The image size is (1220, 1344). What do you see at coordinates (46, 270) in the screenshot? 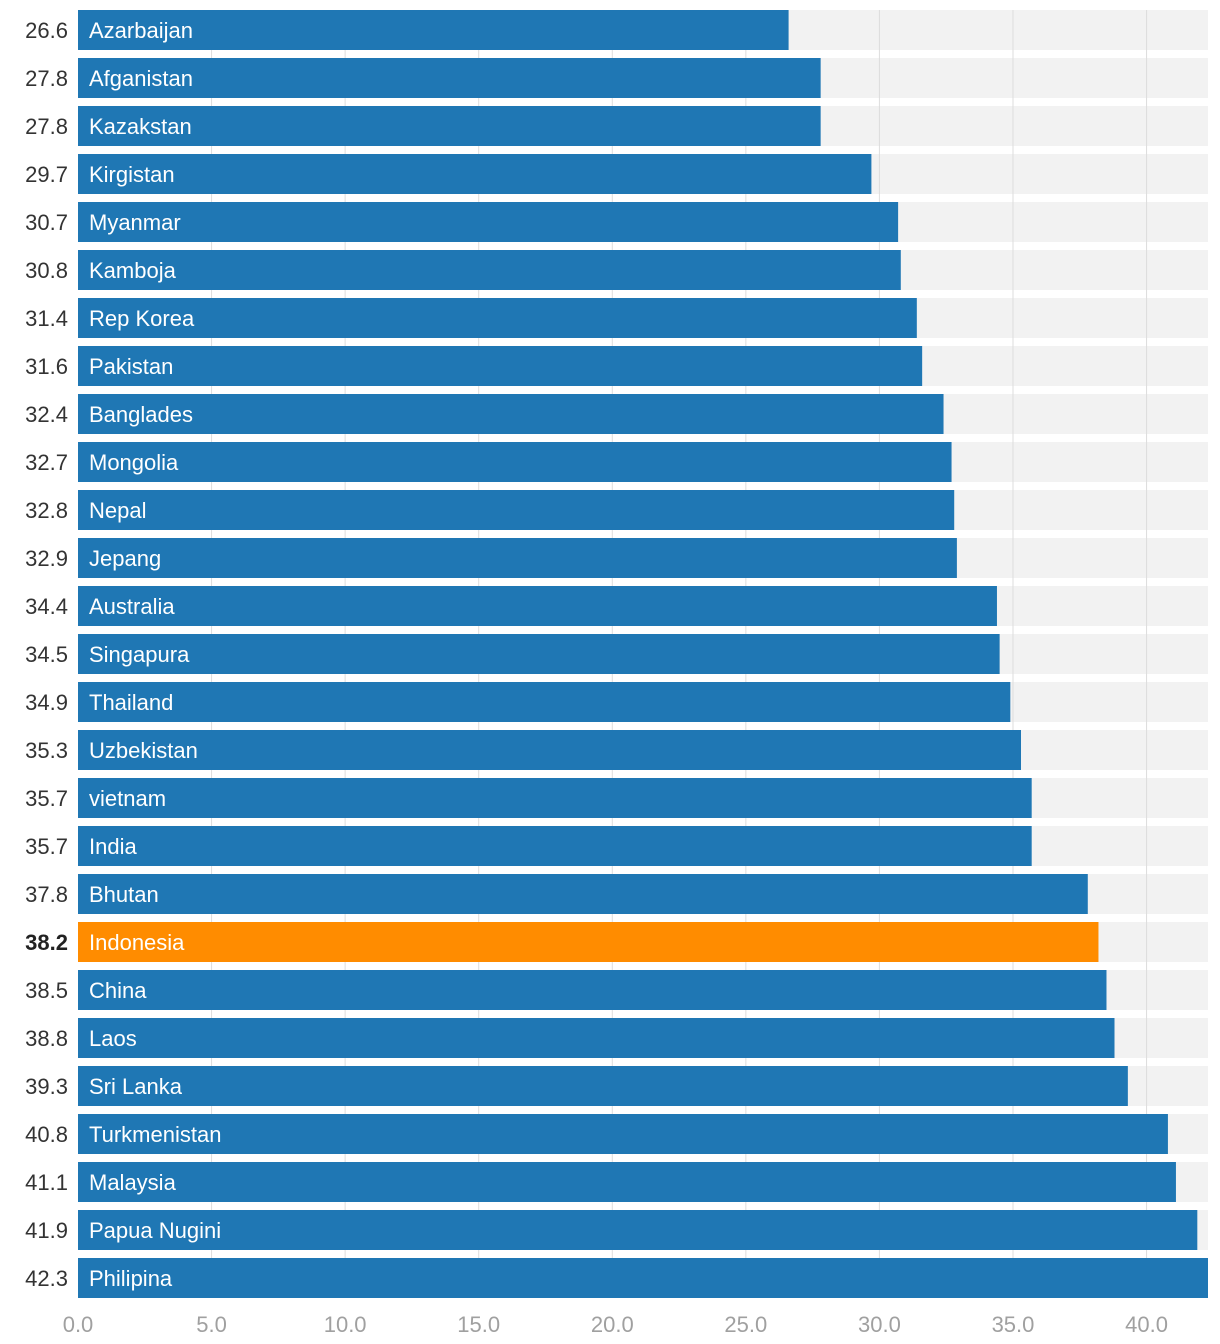
I see `value-label: 30.8` at bounding box center [46, 270].